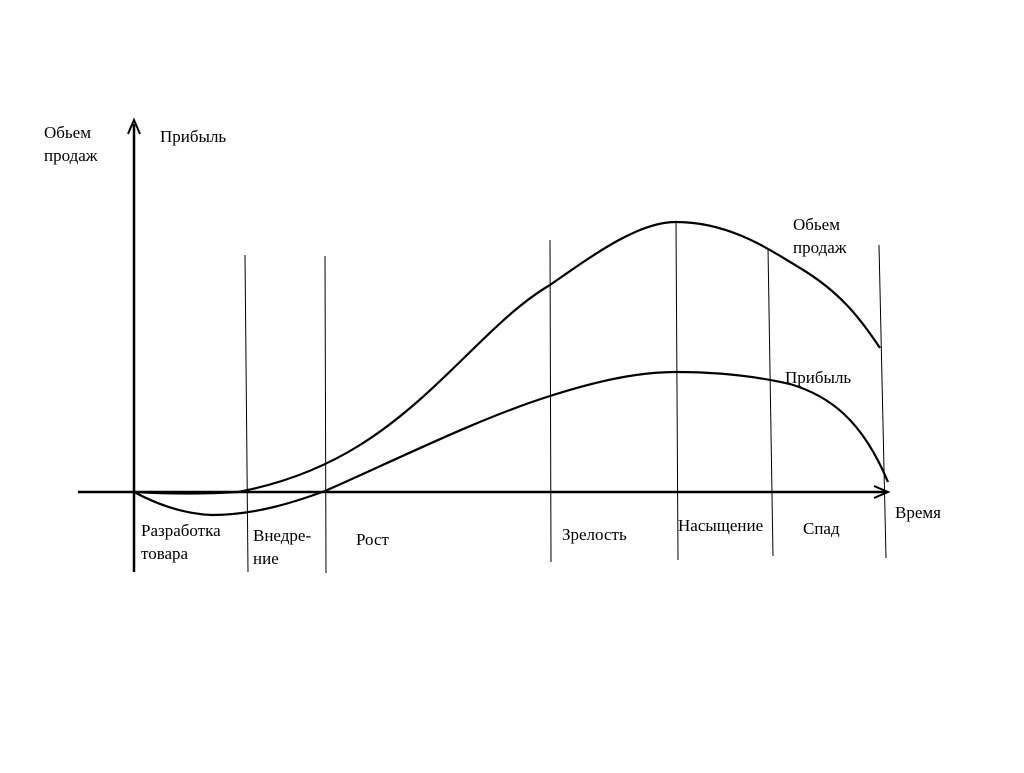 The image size is (1024, 773). I want to click on stage-label-growth: Рост, so click(372, 539).